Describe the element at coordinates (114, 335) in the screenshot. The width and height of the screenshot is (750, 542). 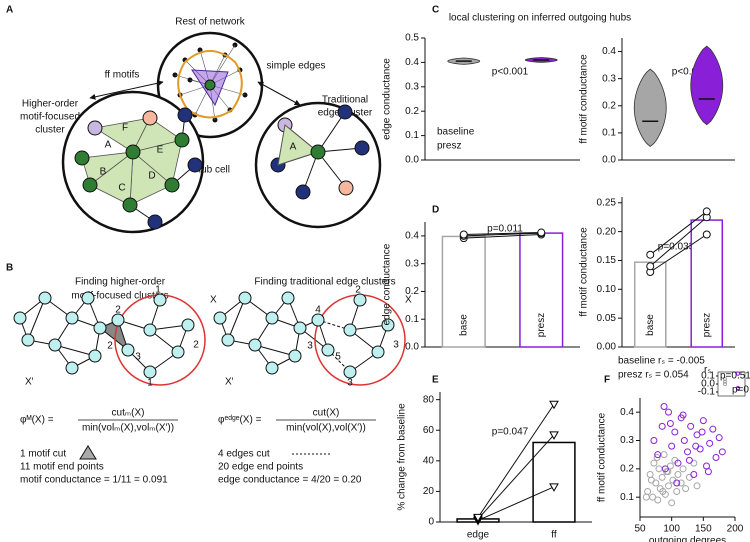
I see `cut-motif` at that location.